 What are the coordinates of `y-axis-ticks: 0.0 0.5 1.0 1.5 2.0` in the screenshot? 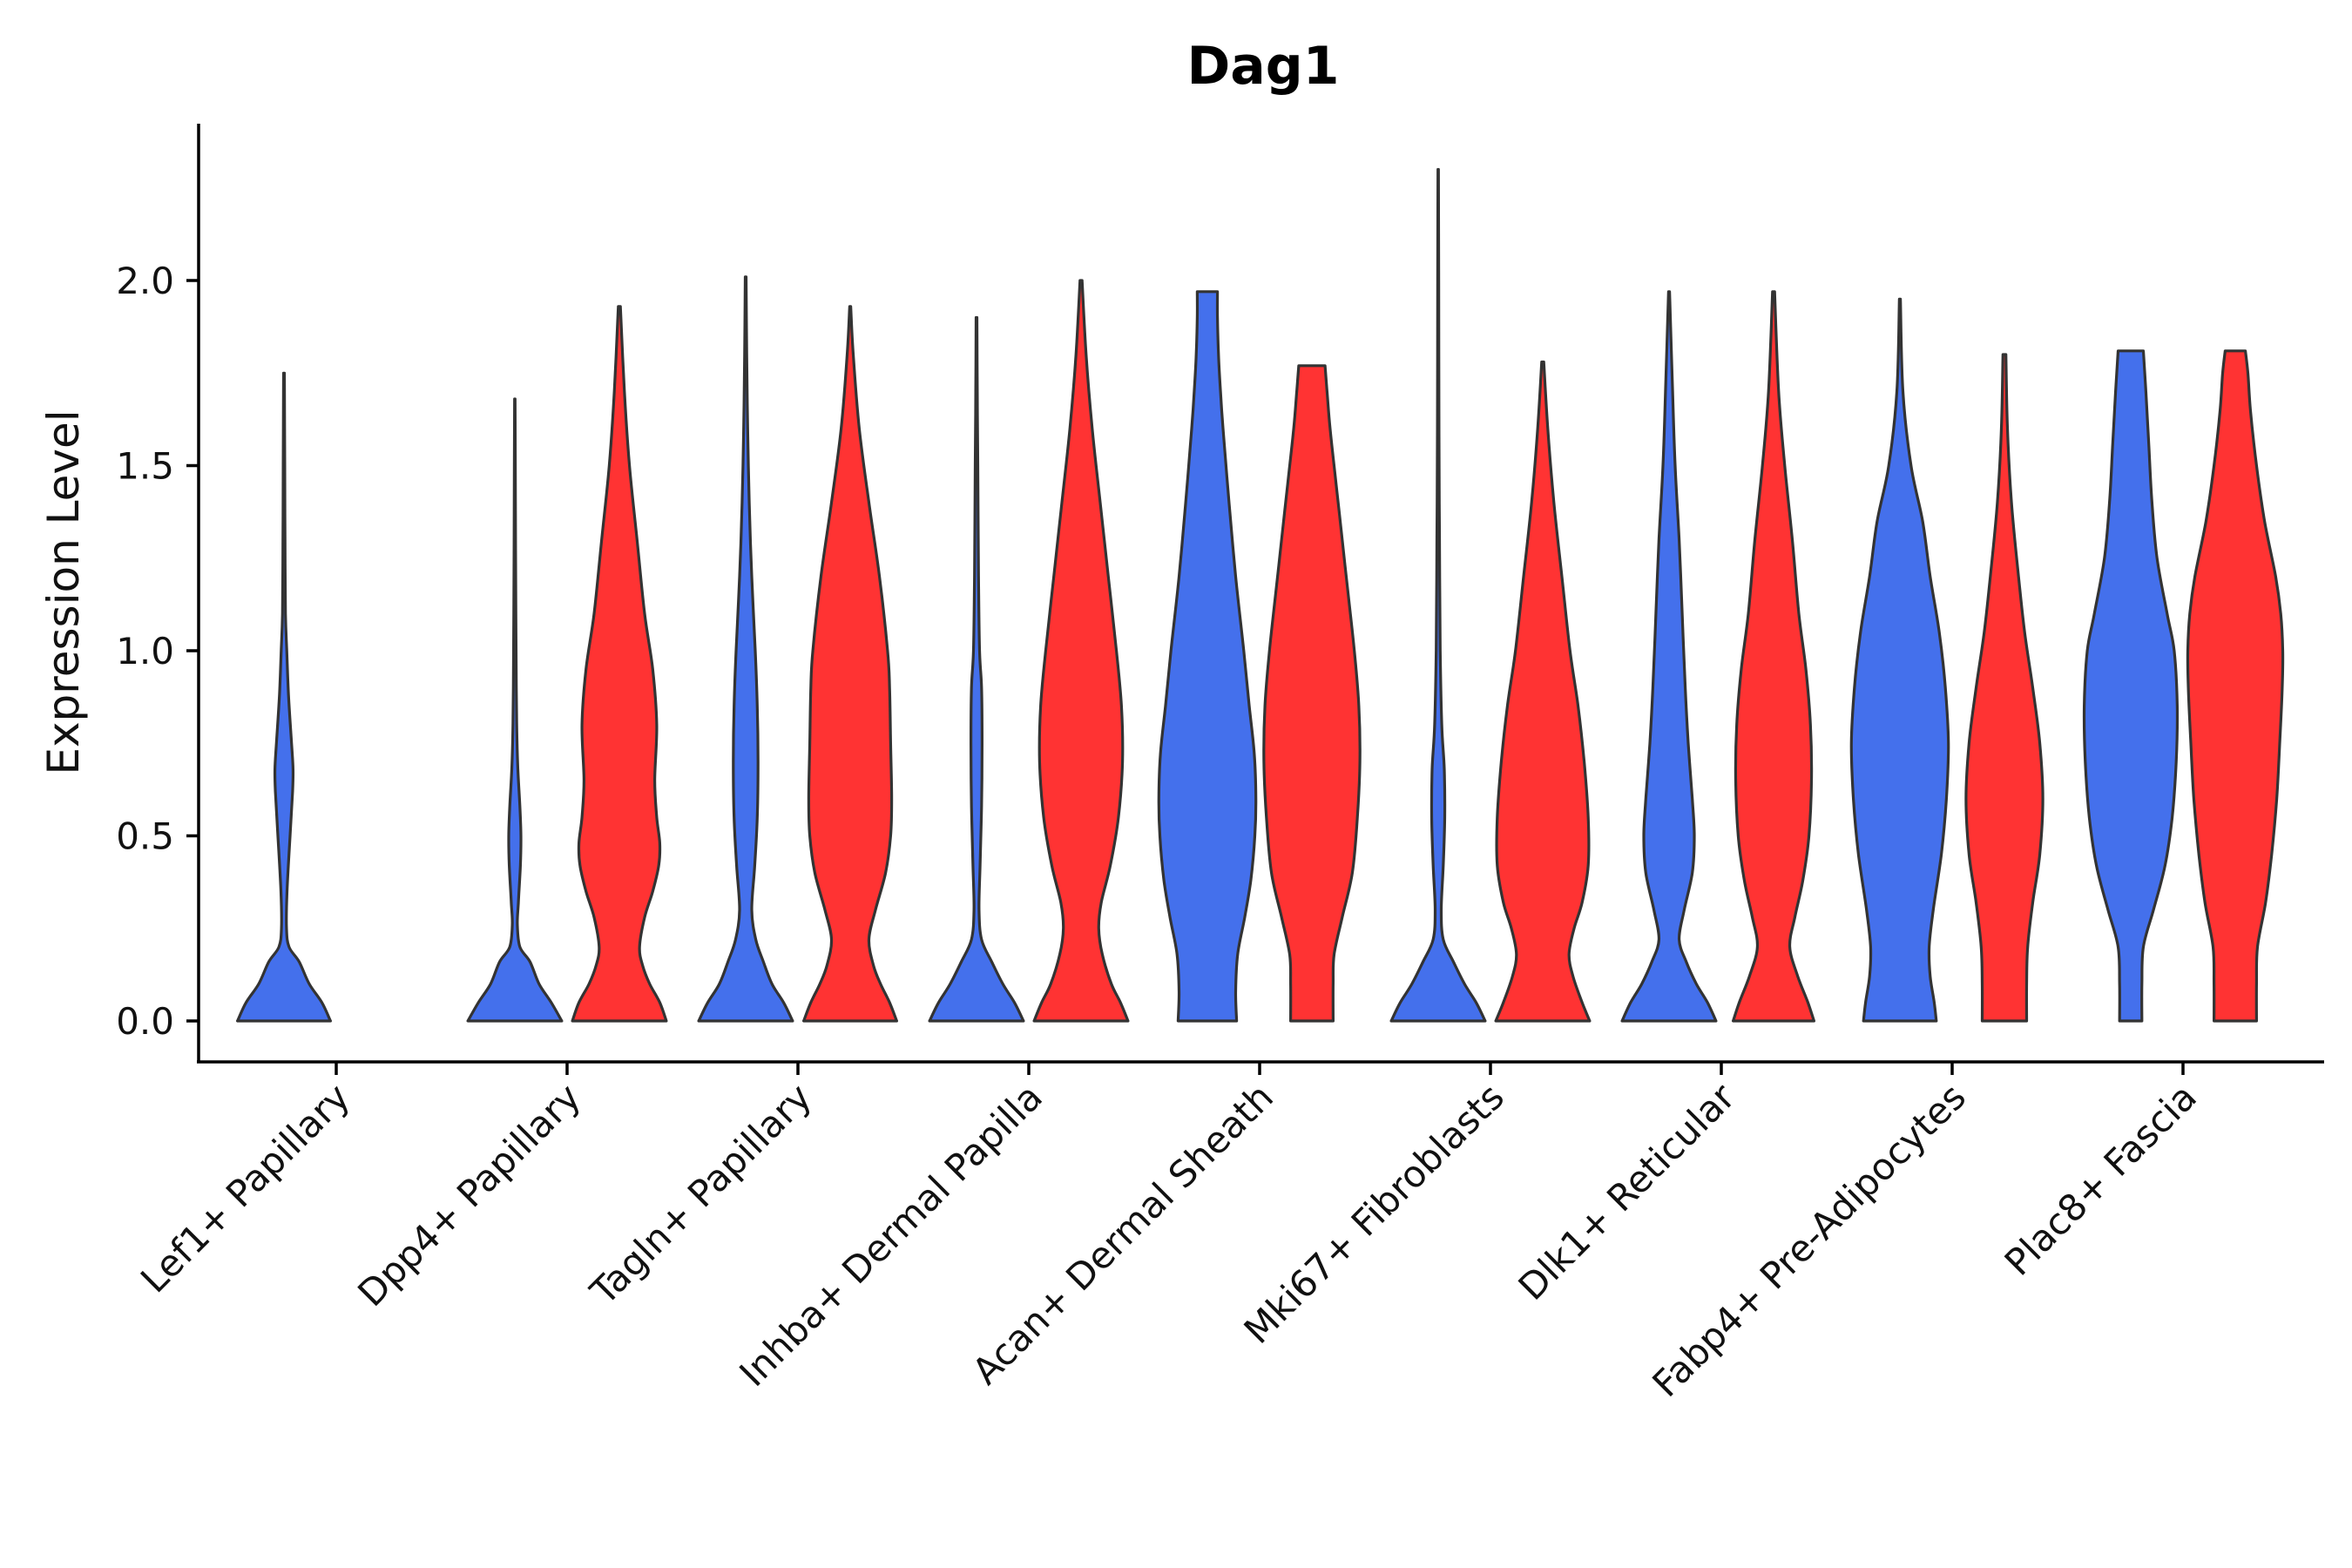 It's located at (157, 651).